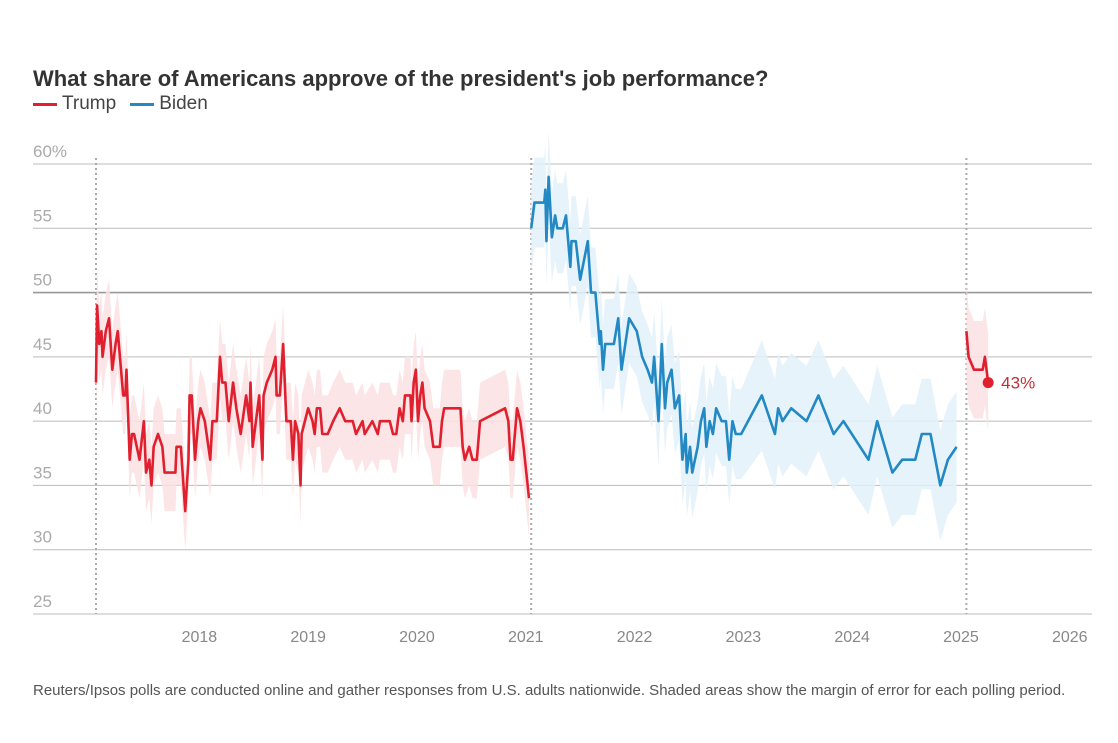  I want to click on x-tick-label: 2024, so click(852, 637).